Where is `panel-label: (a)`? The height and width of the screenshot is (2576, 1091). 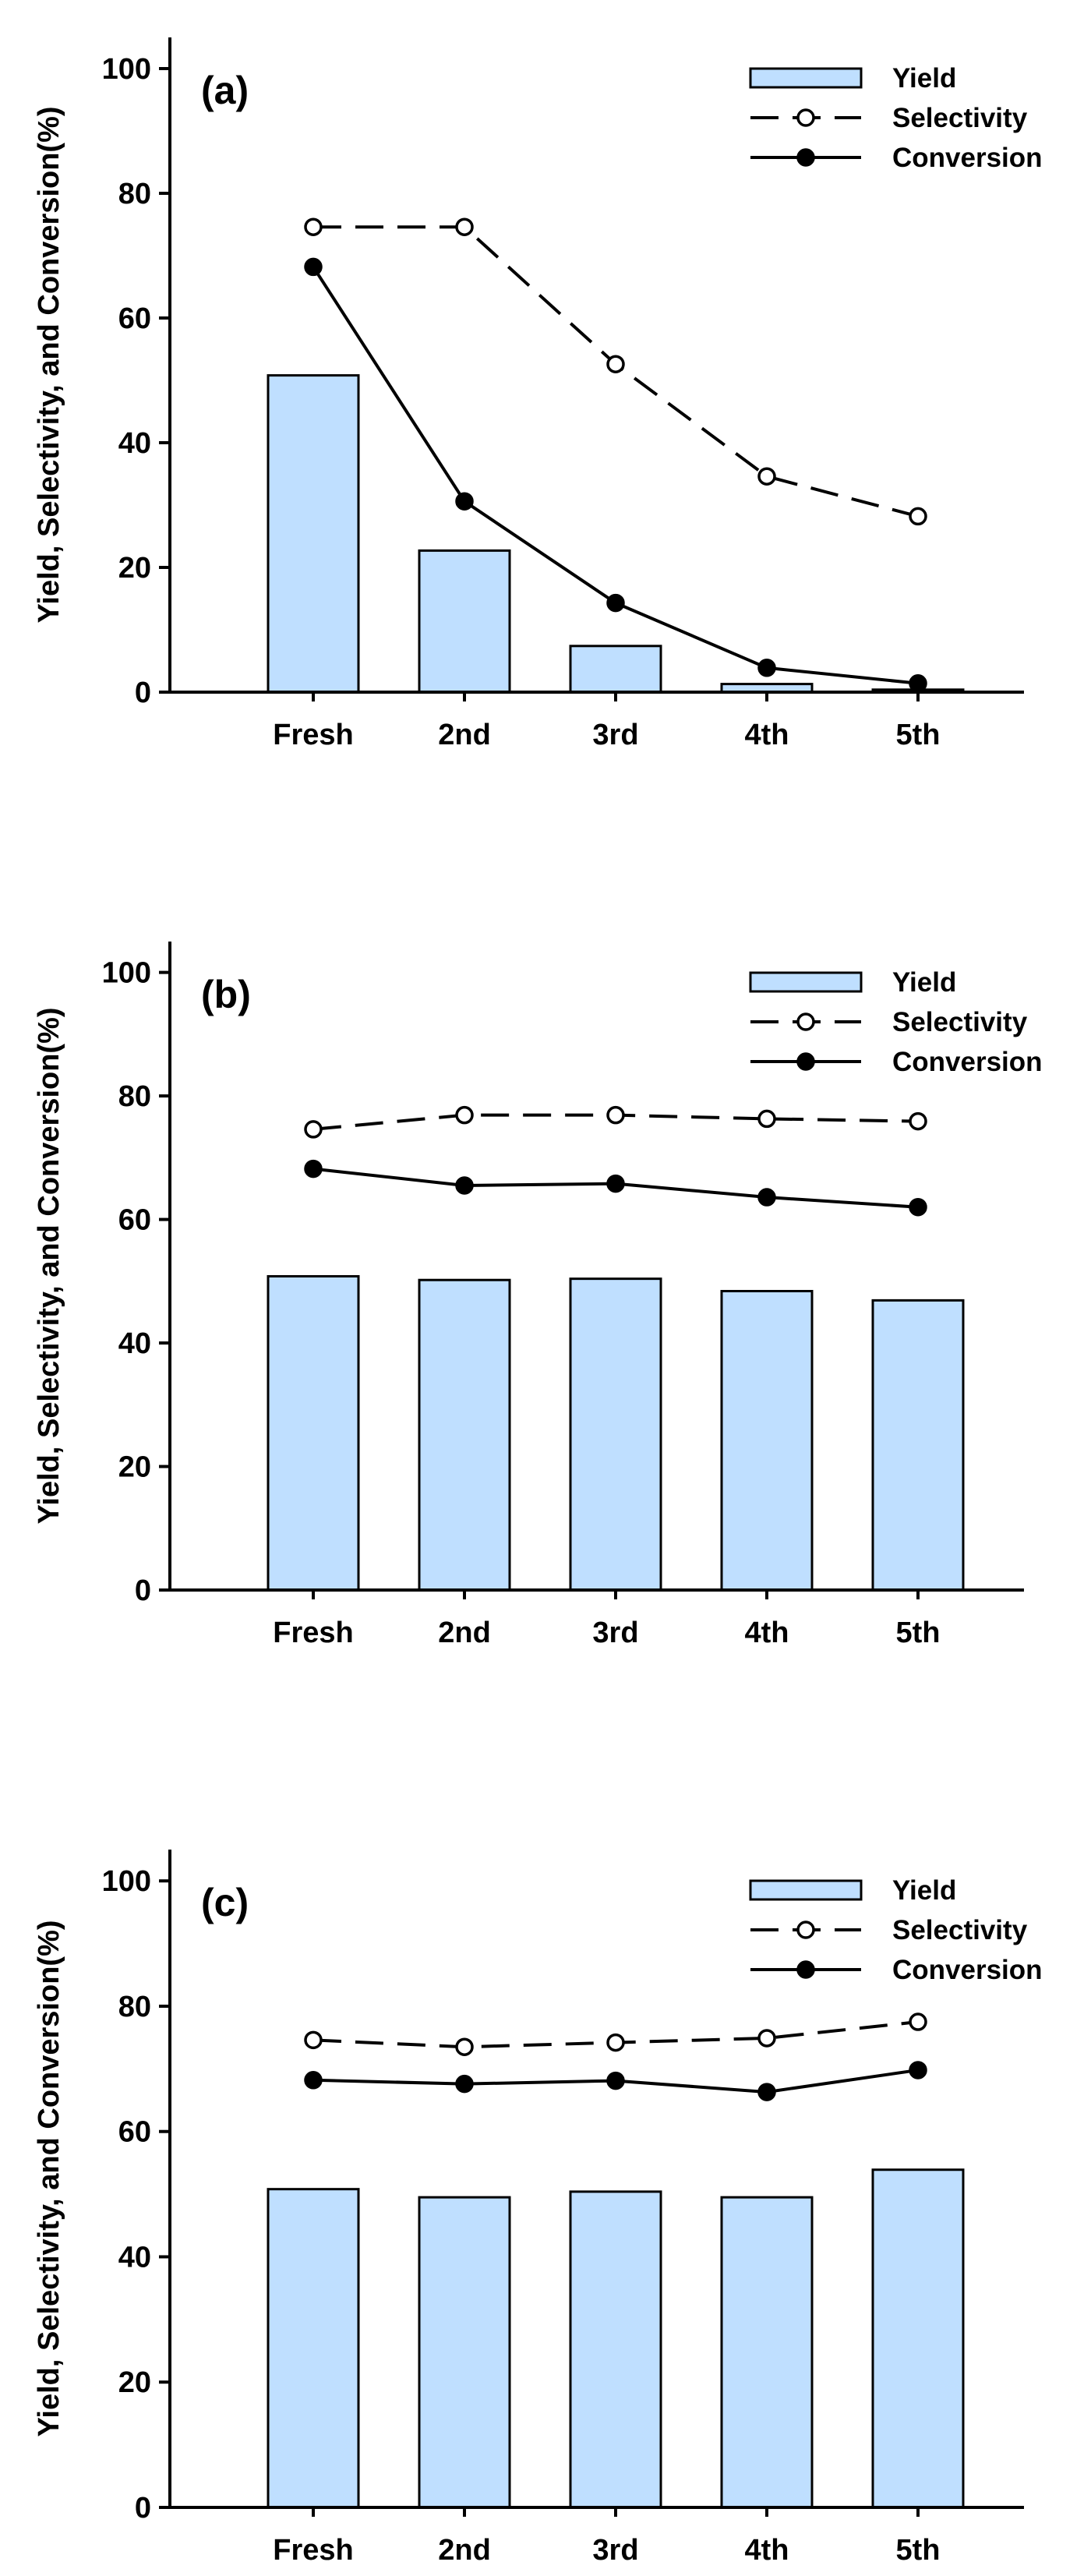 panel-label: (a) is located at coordinates (225, 90).